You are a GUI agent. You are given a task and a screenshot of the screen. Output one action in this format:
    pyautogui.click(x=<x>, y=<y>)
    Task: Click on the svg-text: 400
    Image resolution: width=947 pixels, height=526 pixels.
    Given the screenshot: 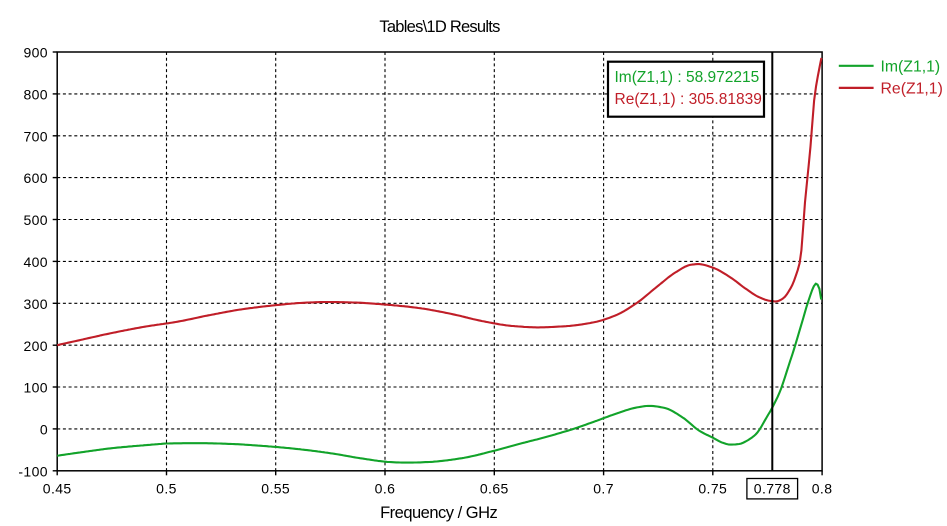 What is the action you would take?
    pyautogui.click(x=35, y=262)
    